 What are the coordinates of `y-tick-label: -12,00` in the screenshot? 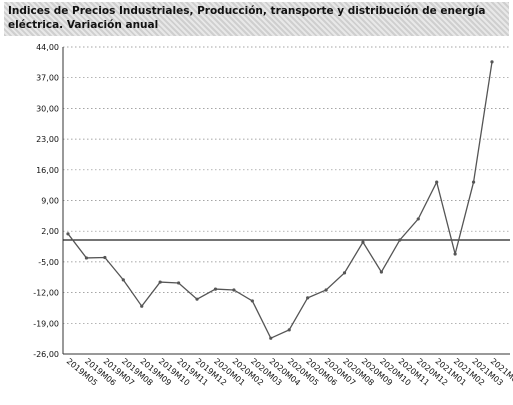 It's located at (46, 293).